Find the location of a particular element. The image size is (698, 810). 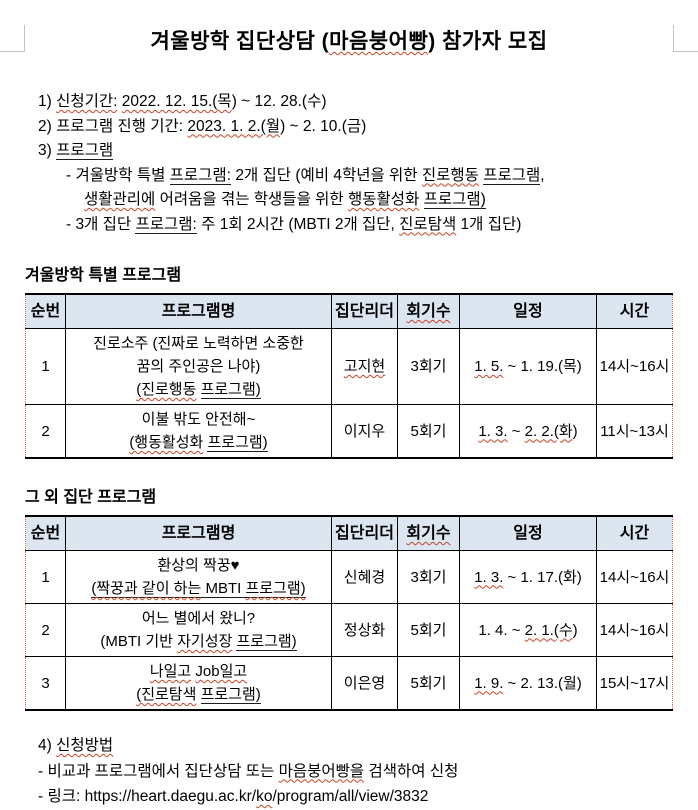

text-run: 진로소주 (진짜로 노력하면 소중한 is located at coordinates (198, 343).